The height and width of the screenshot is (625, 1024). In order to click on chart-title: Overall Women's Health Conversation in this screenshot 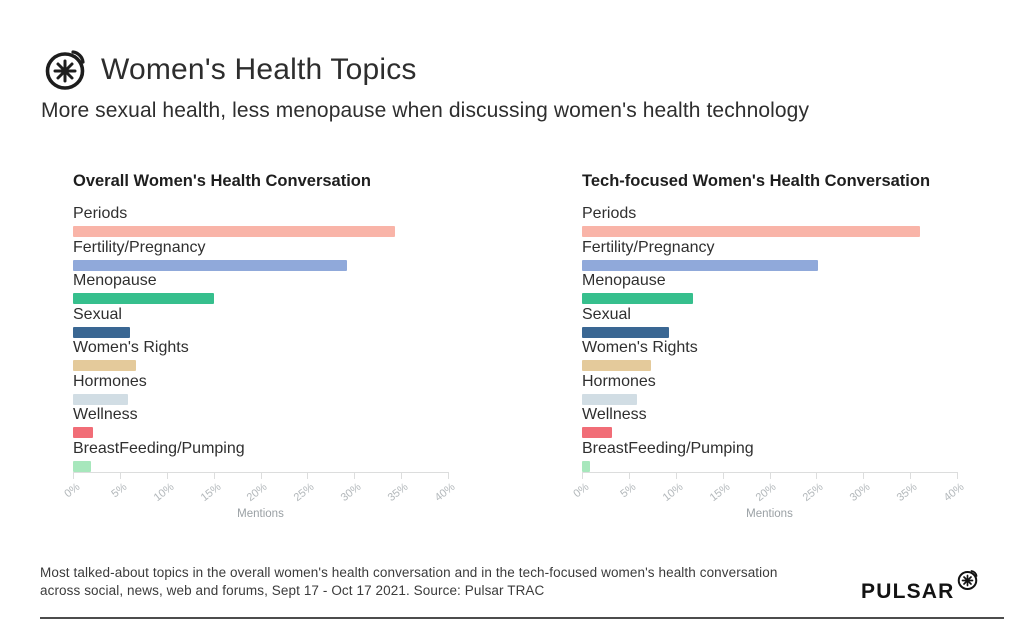, I will do `click(222, 181)`.